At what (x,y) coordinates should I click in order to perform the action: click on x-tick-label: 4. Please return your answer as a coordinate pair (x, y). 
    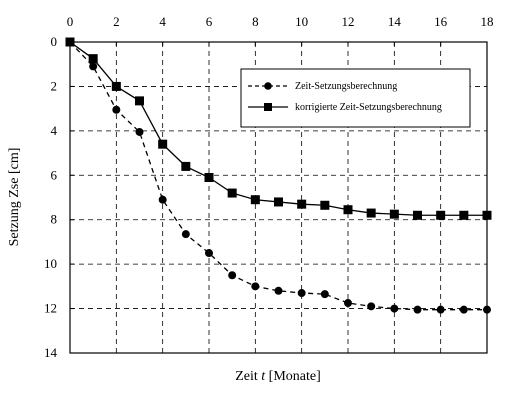
    Looking at the image, I should click on (162, 21).